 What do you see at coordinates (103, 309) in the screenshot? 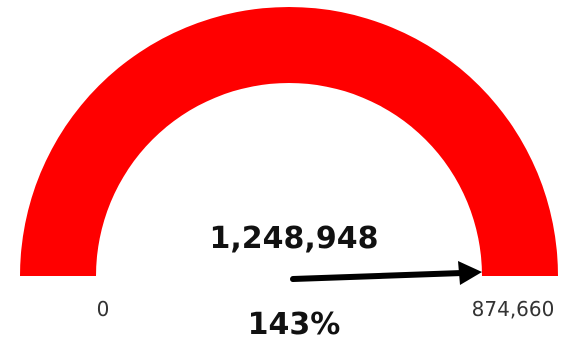
I see `gauge-min-label: 0` at bounding box center [103, 309].